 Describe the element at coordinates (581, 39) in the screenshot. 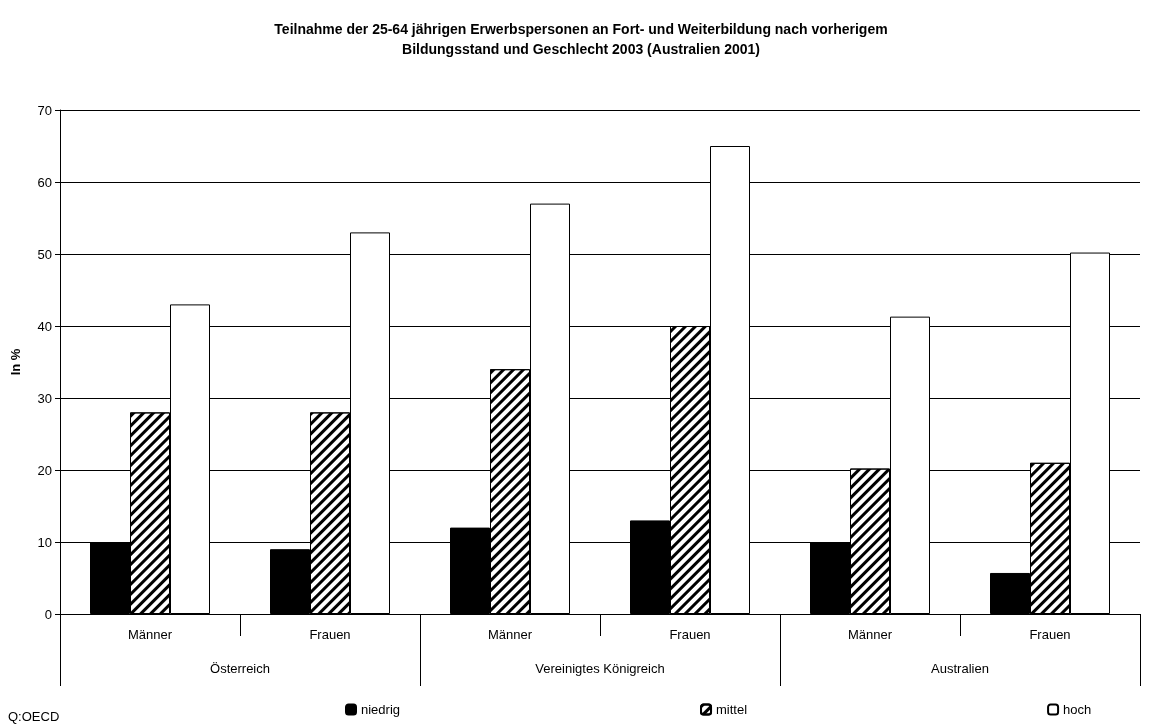

I see `chart-title: Teilnahme der 25-64 jährigen Erwerbspersonen an Fort- und Weiterbildung nach vorherigem Bildungsstand und Geschlecht 2003 (Australien 2001)` at that location.